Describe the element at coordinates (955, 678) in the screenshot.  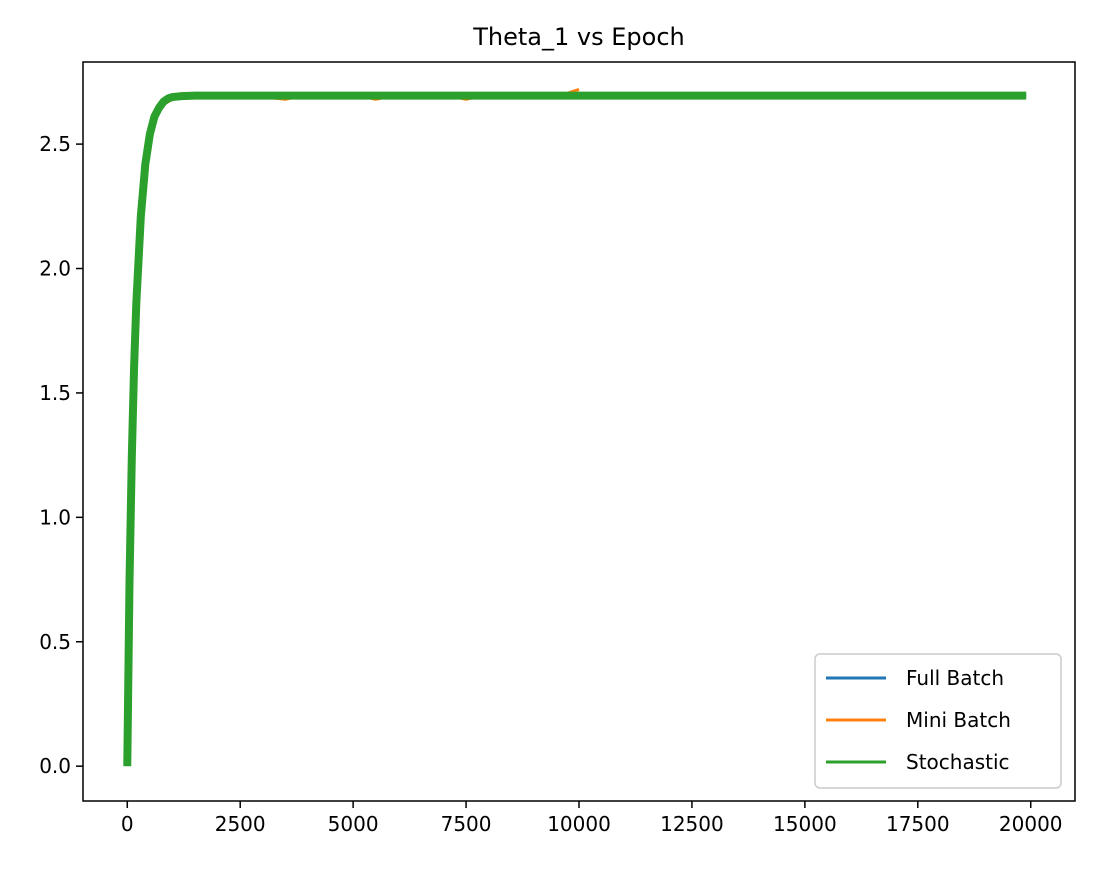
I see `legend-label: Full Batch` at that location.